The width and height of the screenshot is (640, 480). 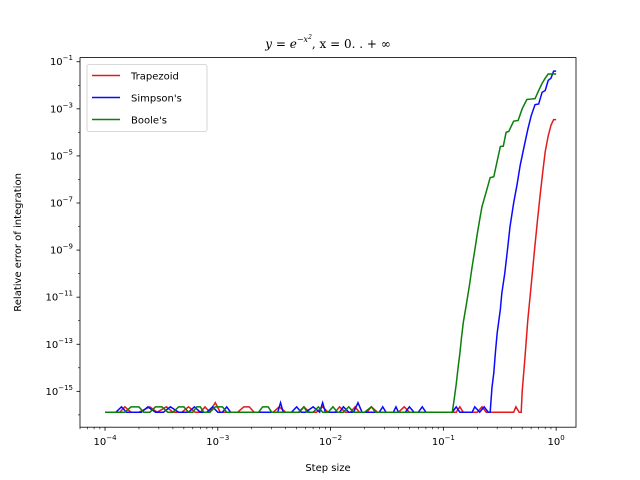 What do you see at coordinates (61, 108) in the screenshot?
I see `y-tick-label: 10⁻³` at bounding box center [61, 108].